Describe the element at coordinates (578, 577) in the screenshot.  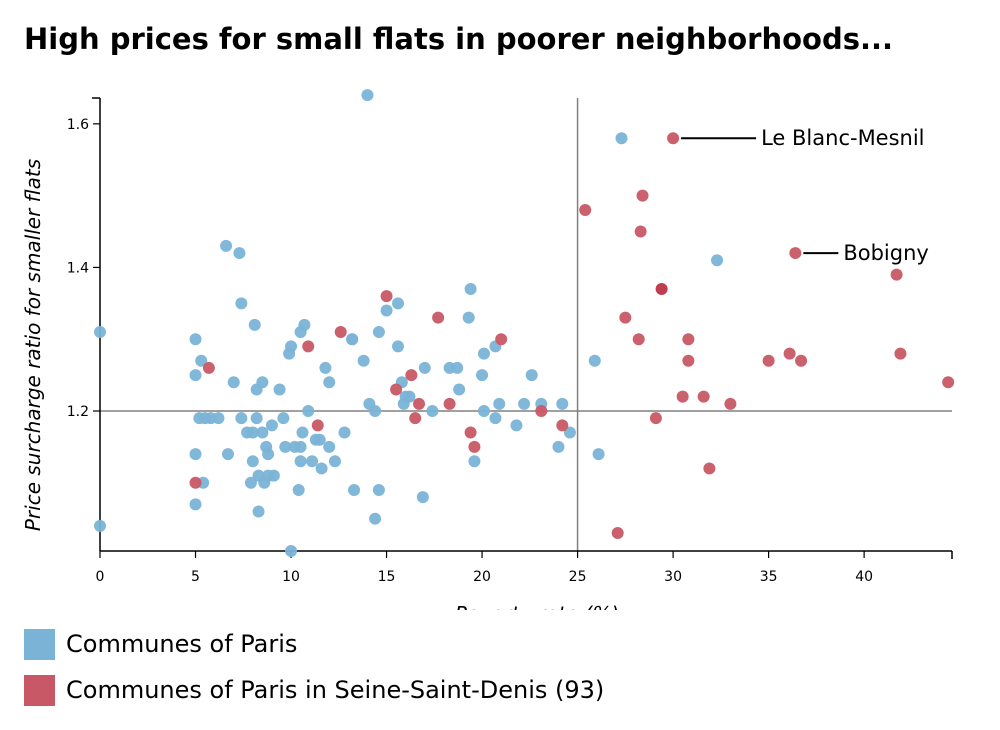
I see `x-tick-label: 25` at that location.